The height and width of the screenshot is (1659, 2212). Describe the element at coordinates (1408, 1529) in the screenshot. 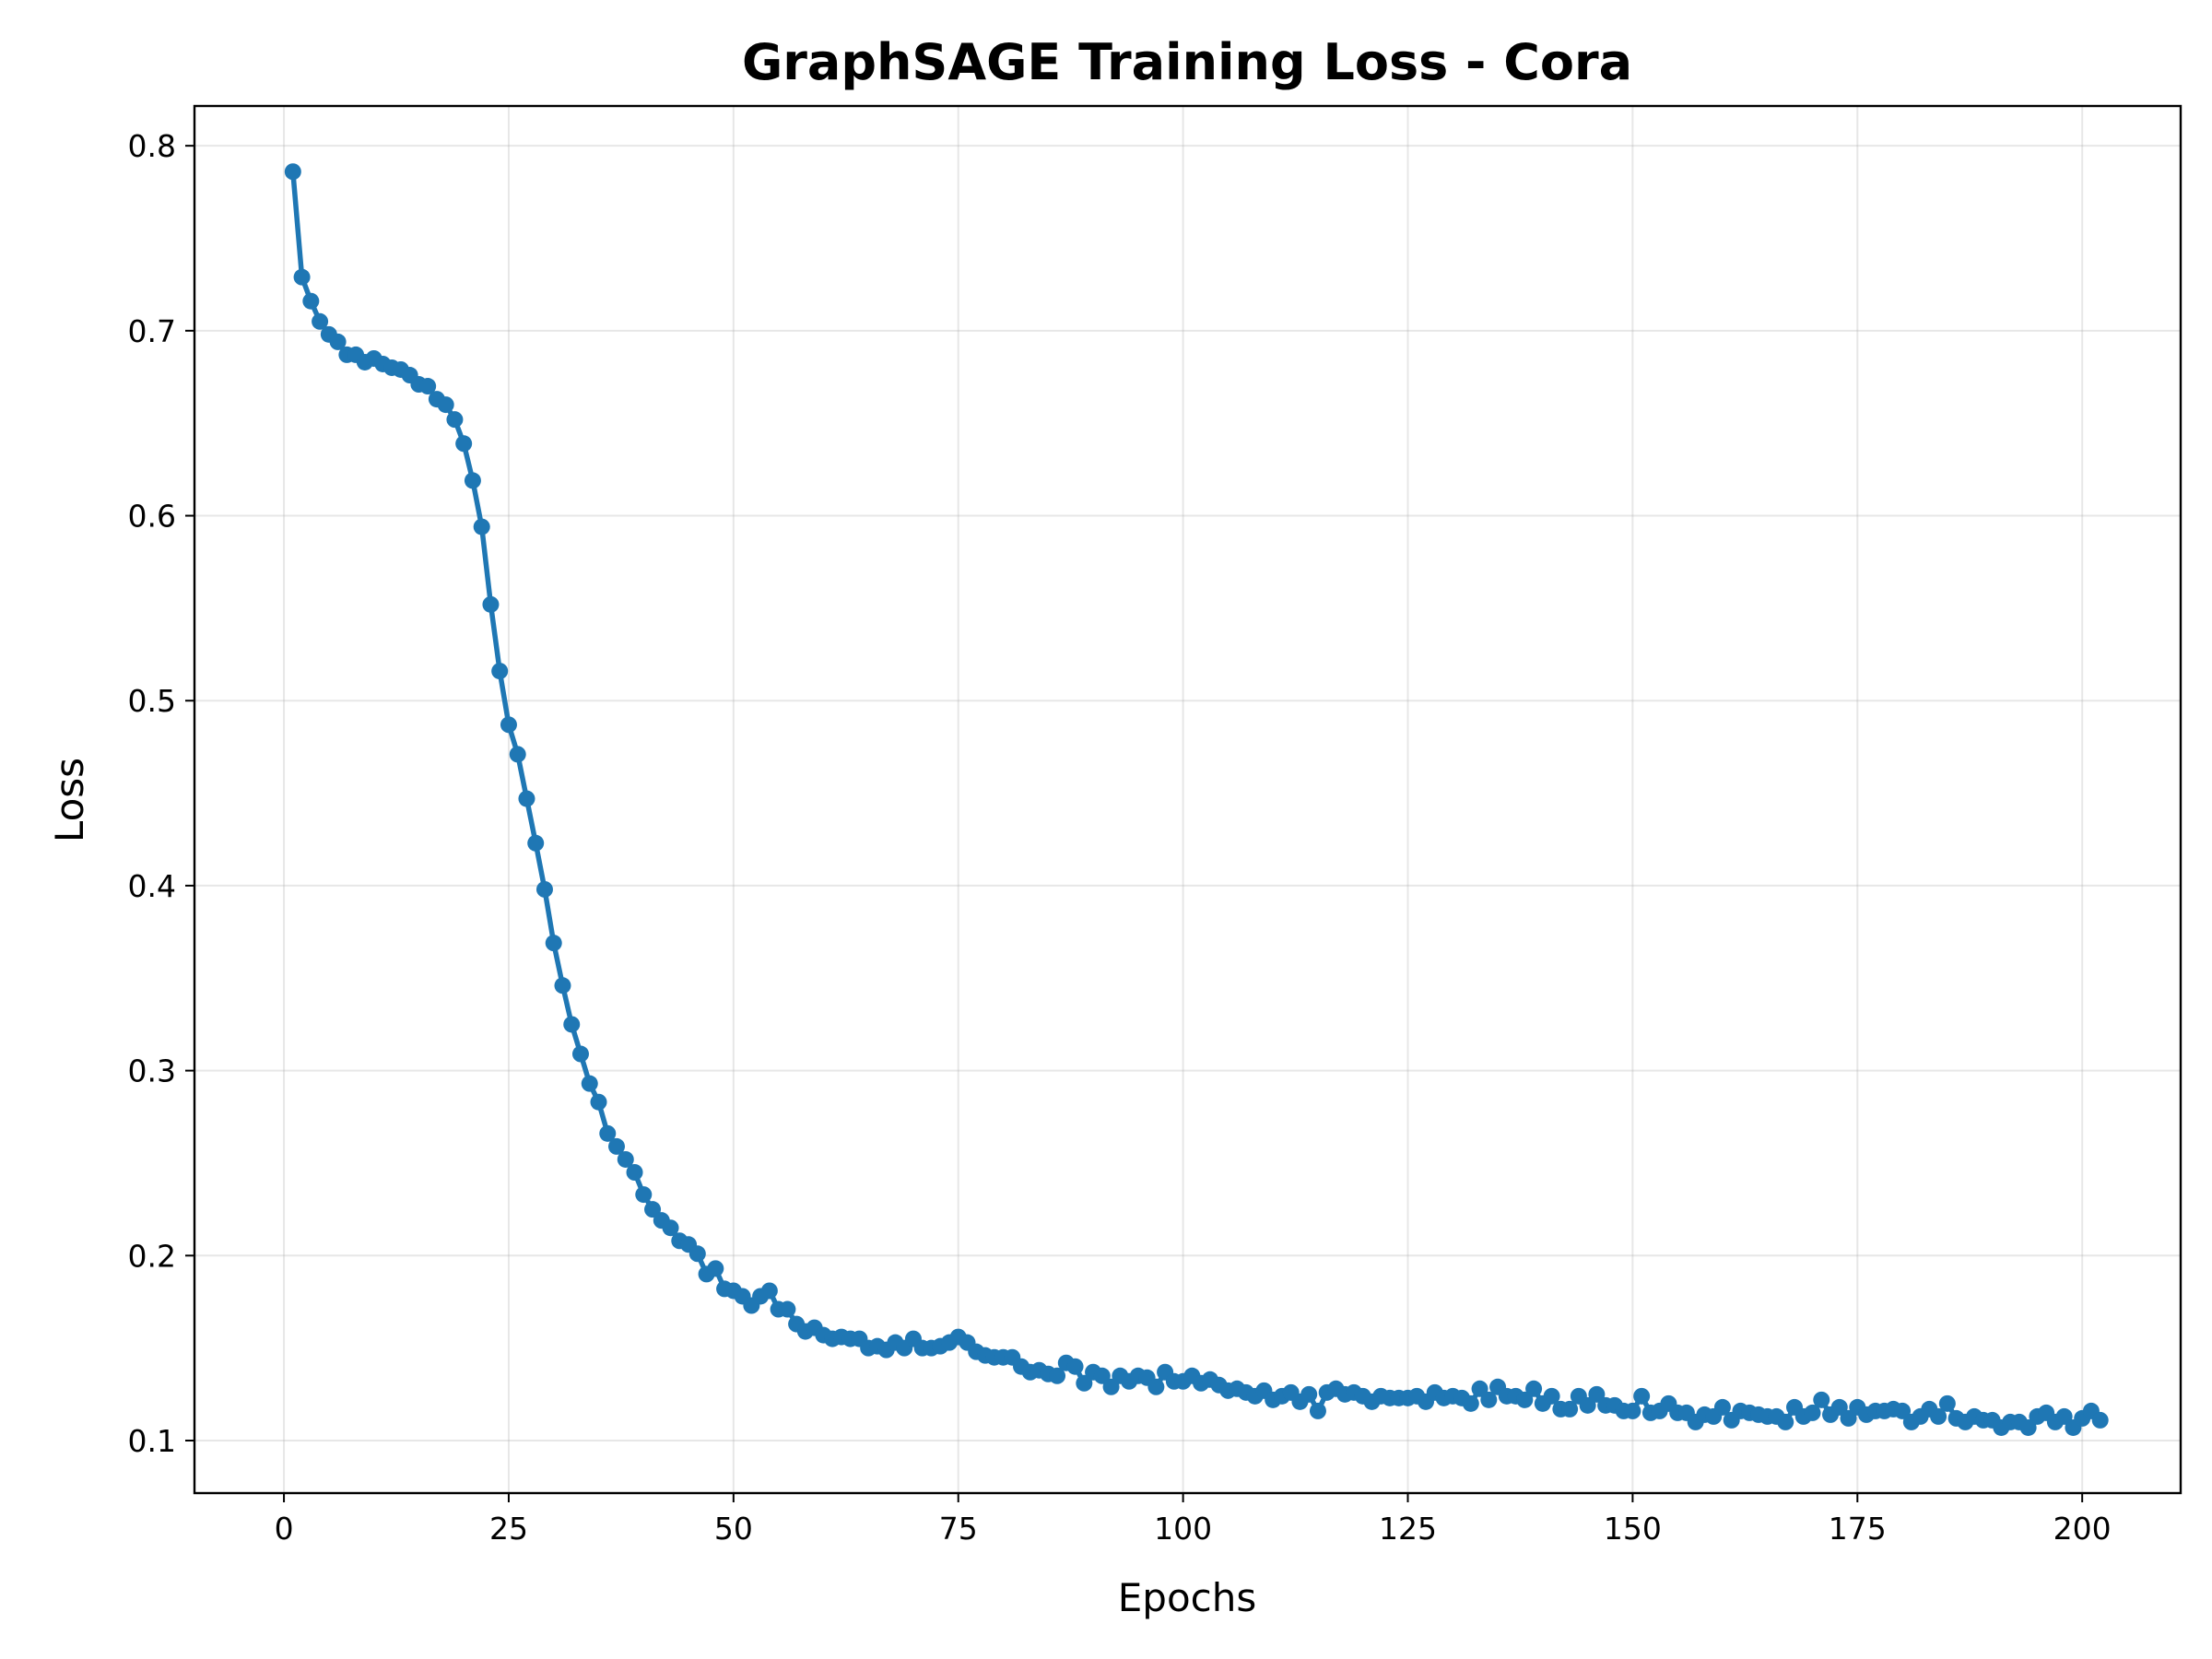

I see `x-tick-label: 125` at that location.